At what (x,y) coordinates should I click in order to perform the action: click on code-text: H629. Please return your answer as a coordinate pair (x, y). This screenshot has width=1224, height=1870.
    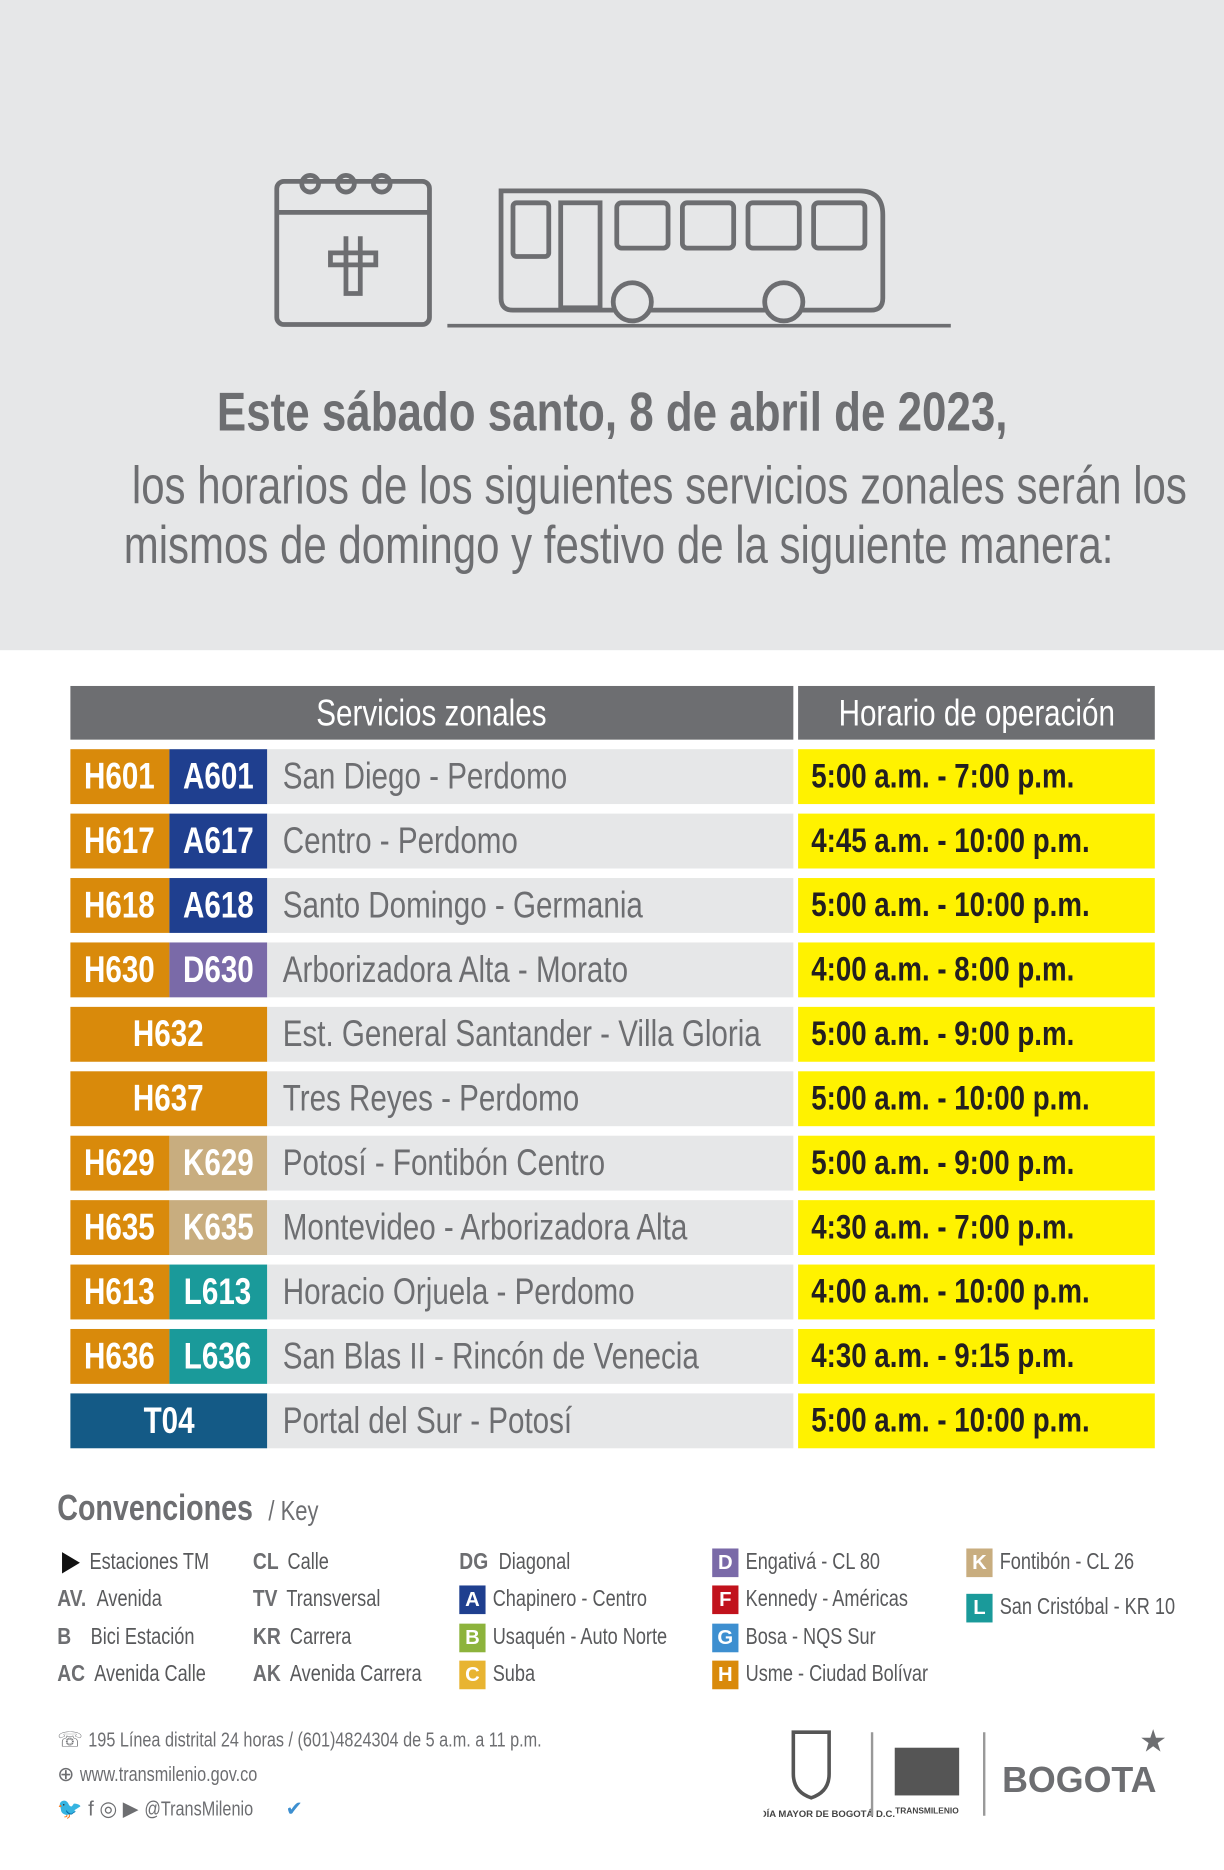
    Looking at the image, I should click on (119, 1162).